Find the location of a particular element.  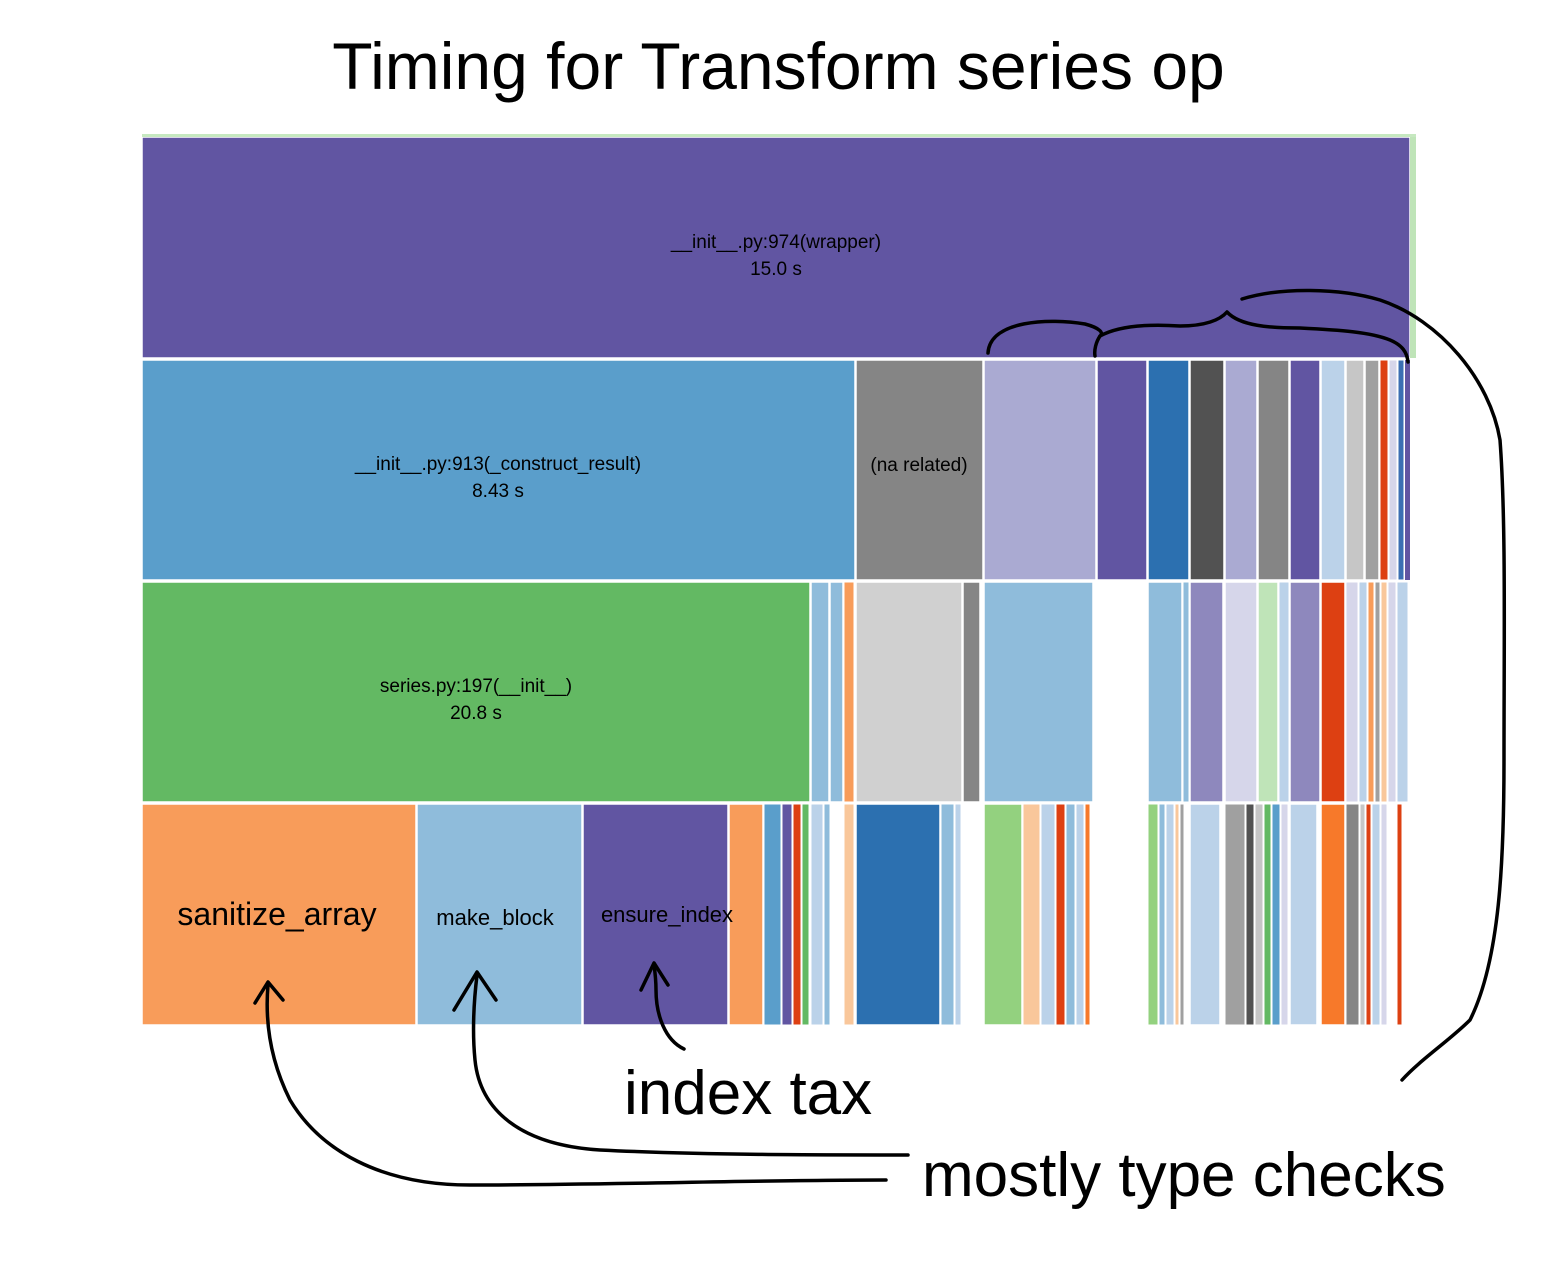

arrow-make-block-head is located at coordinates (475, 991).